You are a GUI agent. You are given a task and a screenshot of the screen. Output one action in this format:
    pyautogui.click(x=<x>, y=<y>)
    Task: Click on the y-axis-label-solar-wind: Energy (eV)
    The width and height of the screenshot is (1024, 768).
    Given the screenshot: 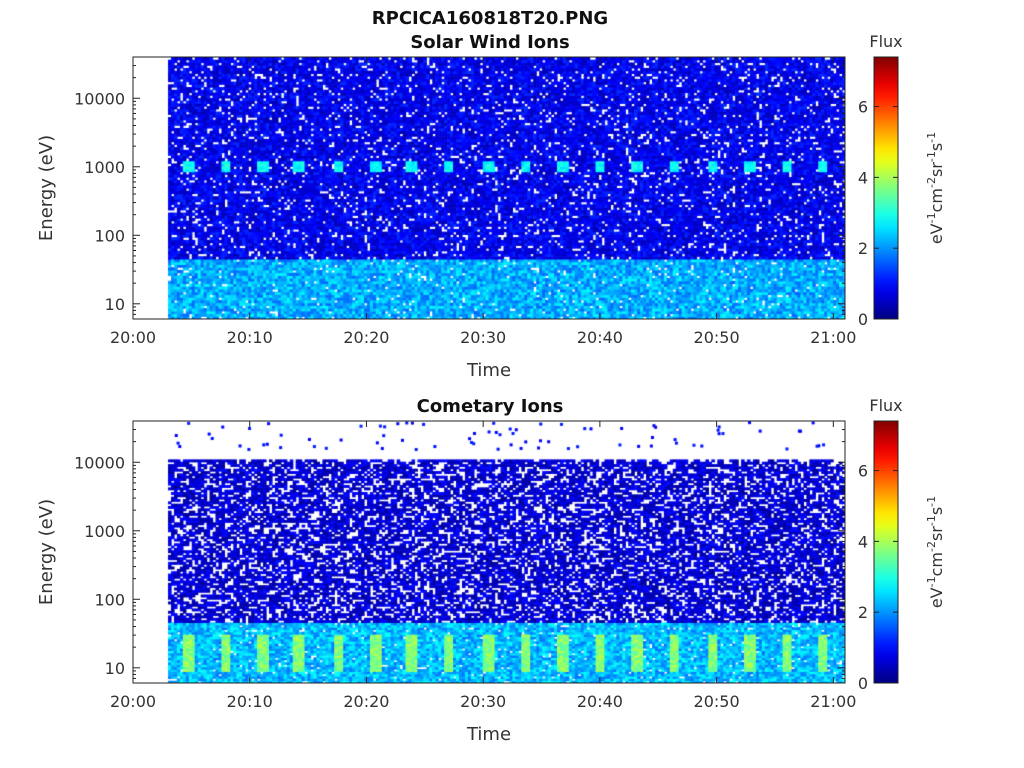 What is the action you would take?
    pyautogui.click(x=46, y=188)
    